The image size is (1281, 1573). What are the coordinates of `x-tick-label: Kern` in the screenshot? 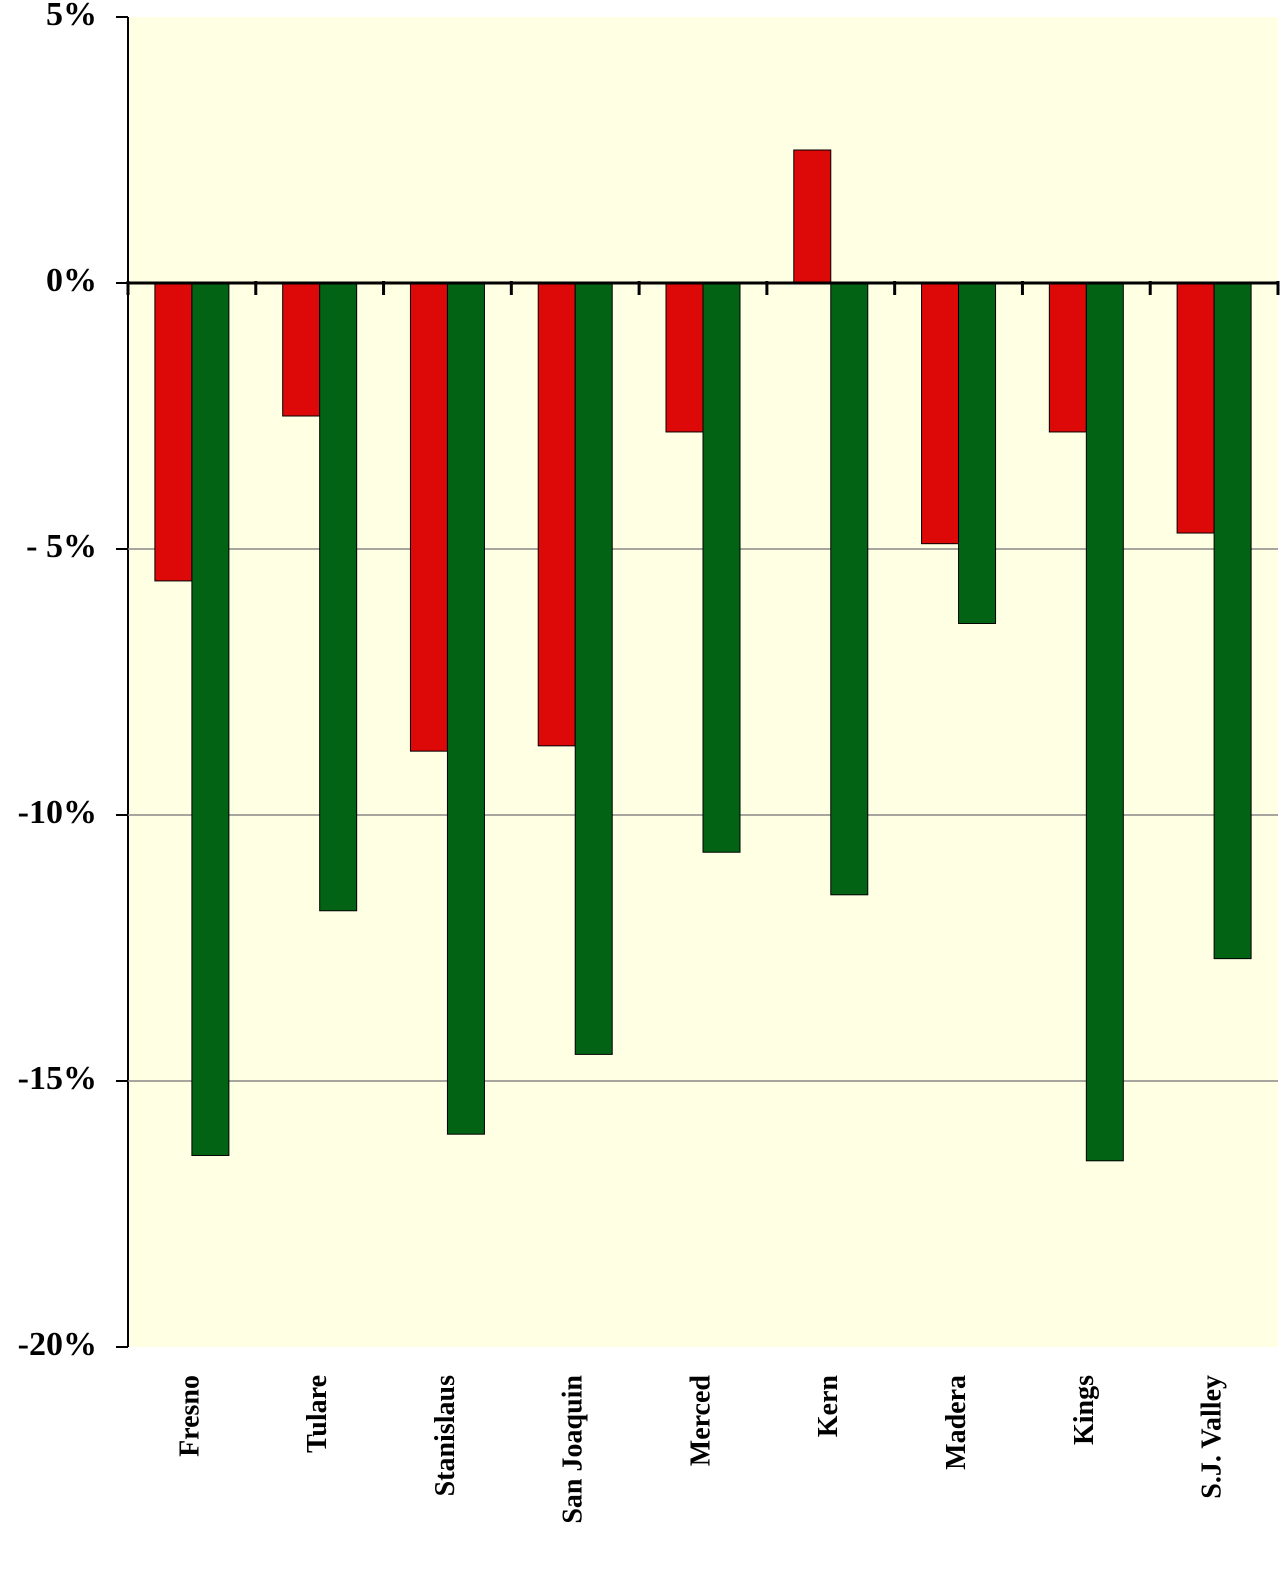 It's located at (828, 1406).